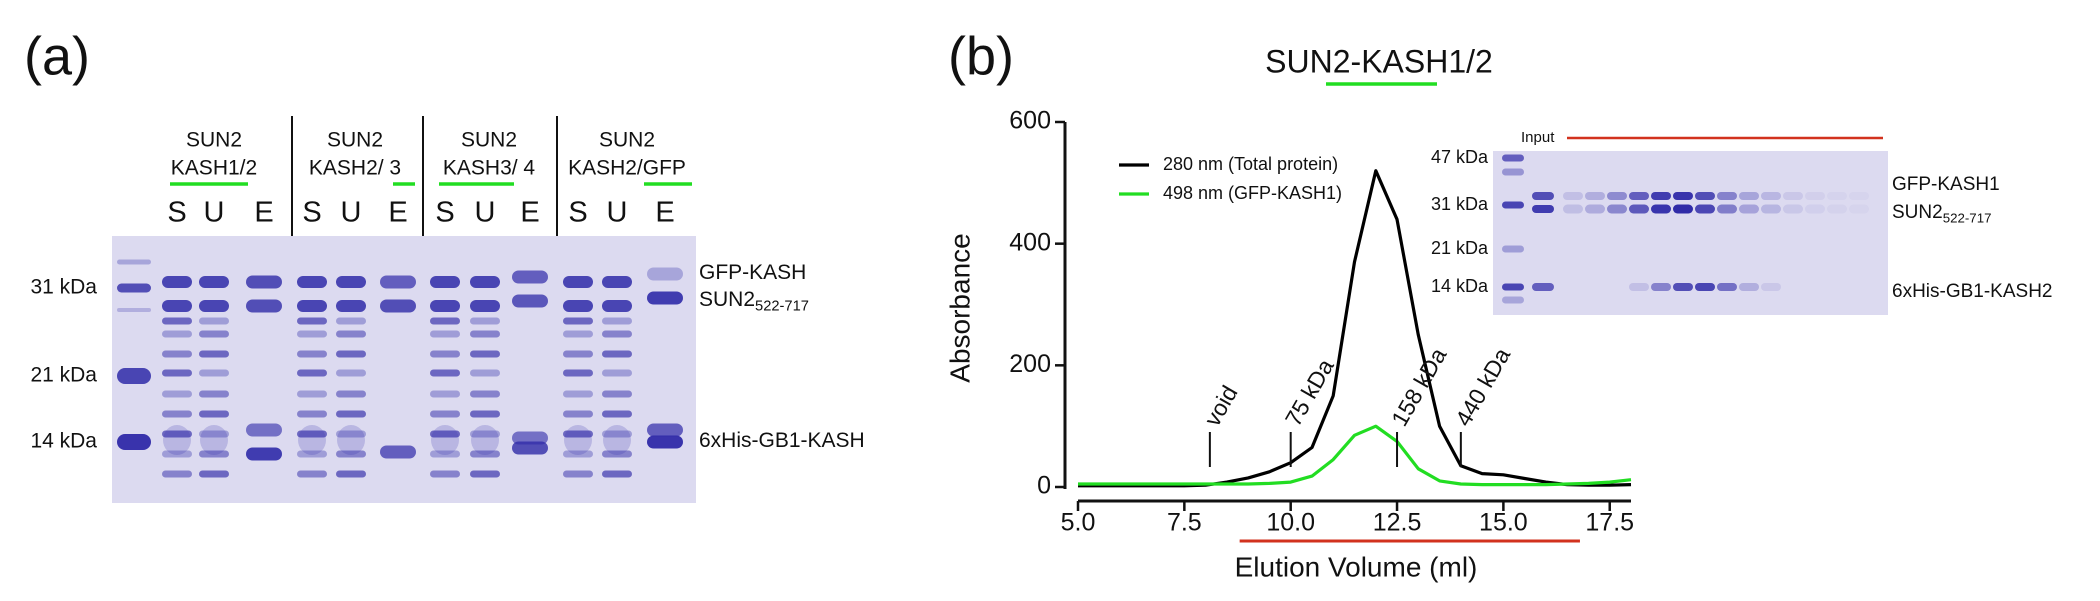 The width and height of the screenshot is (2100, 601). Describe the element at coordinates (1538, 137) in the screenshot. I see `inset-input-label: Input` at that location.